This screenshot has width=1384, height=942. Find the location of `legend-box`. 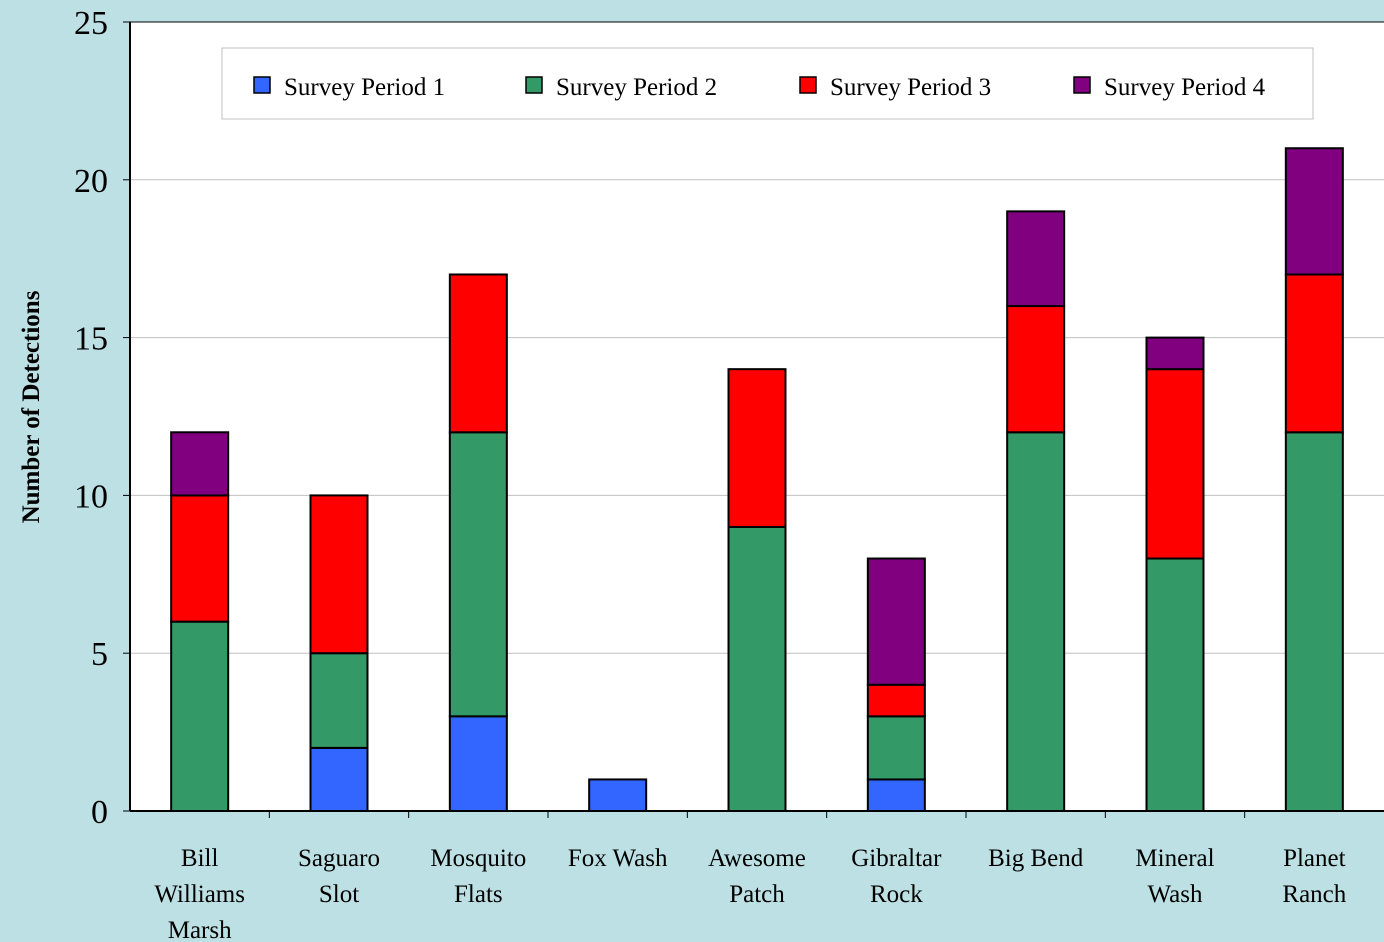

legend-box is located at coordinates (767, 83).